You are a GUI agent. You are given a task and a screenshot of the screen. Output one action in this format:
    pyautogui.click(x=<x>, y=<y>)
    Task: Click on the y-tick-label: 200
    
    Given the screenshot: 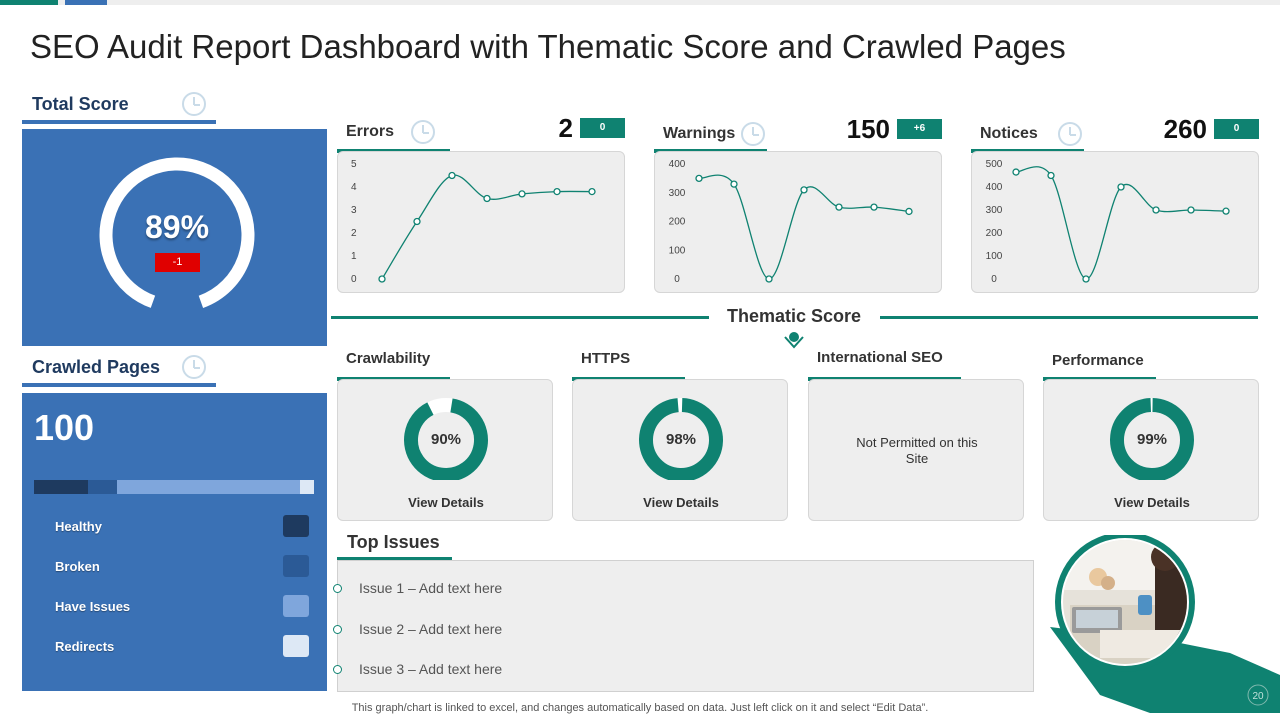 What is the action you would take?
    pyautogui.click(x=994, y=233)
    